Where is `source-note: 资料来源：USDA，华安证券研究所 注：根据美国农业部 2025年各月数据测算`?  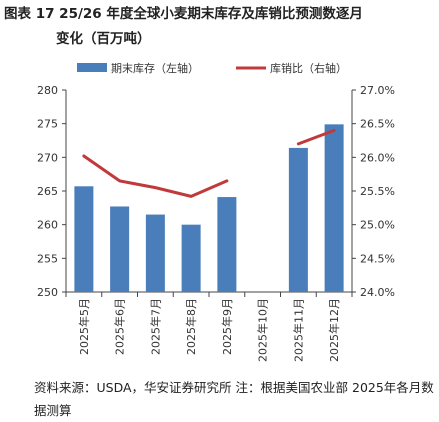
source-note: 资料来源：USDA，华安证券研究所 注：根据美国农业部 2025年各月数据测算 is located at coordinates (234, 399).